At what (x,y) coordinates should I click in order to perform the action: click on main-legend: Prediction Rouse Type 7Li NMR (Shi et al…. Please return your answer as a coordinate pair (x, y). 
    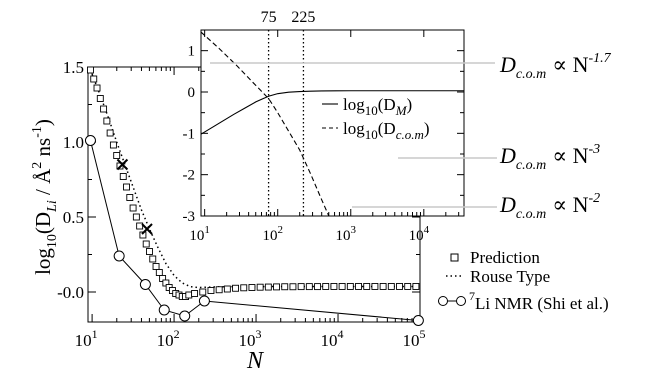
    Looking at the image, I should click on (523, 280).